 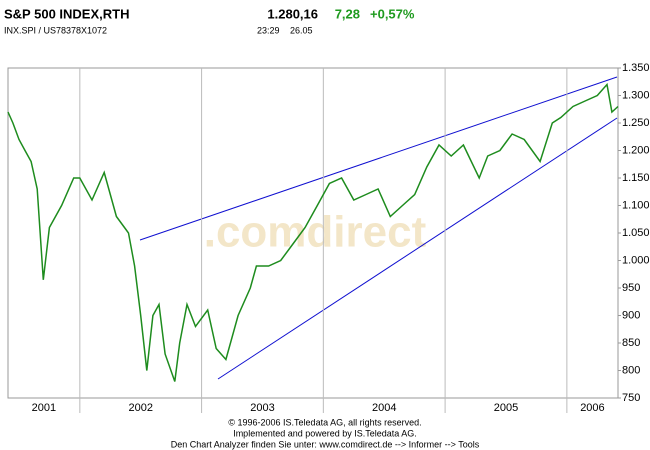 I want to click on date: 26.05, so click(x=301, y=30).